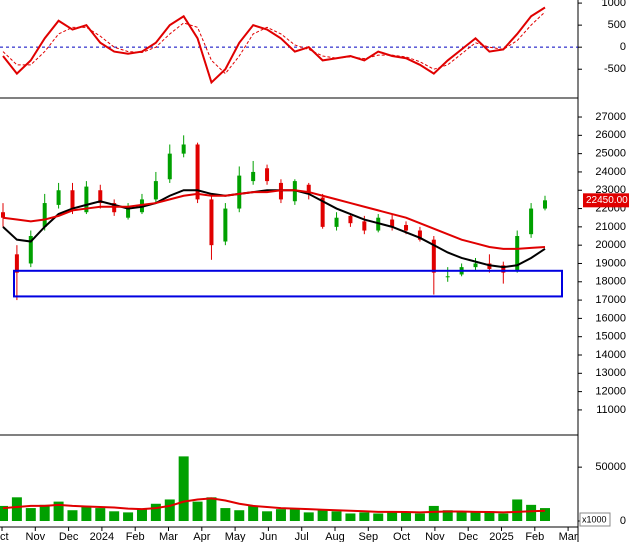 The width and height of the screenshot is (629, 542). Describe the element at coordinates (610, 263) in the screenshot. I see `y-tick-label: 19000` at that location.